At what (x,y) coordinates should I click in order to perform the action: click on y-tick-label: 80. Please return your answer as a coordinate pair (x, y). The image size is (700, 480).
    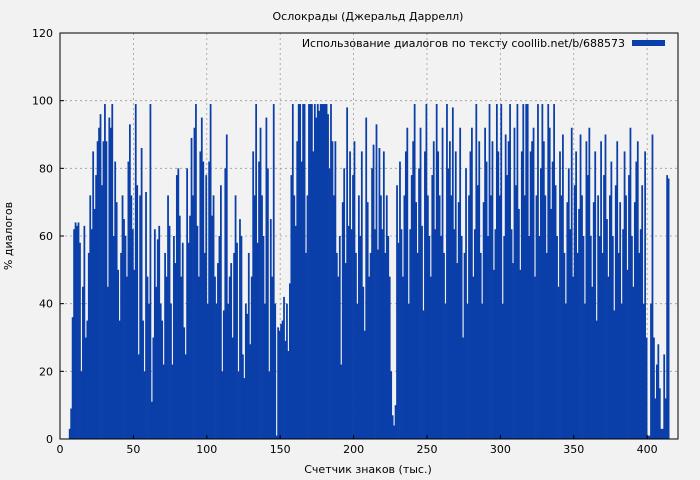
    Looking at the image, I should click on (46, 168).